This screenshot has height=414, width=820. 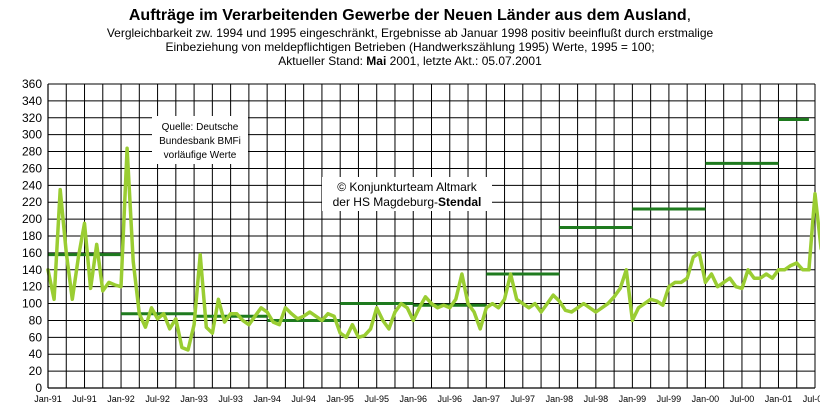 What do you see at coordinates (200, 141) in the screenshot?
I see `source-line-2: Bundesbank BMFi` at bounding box center [200, 141].